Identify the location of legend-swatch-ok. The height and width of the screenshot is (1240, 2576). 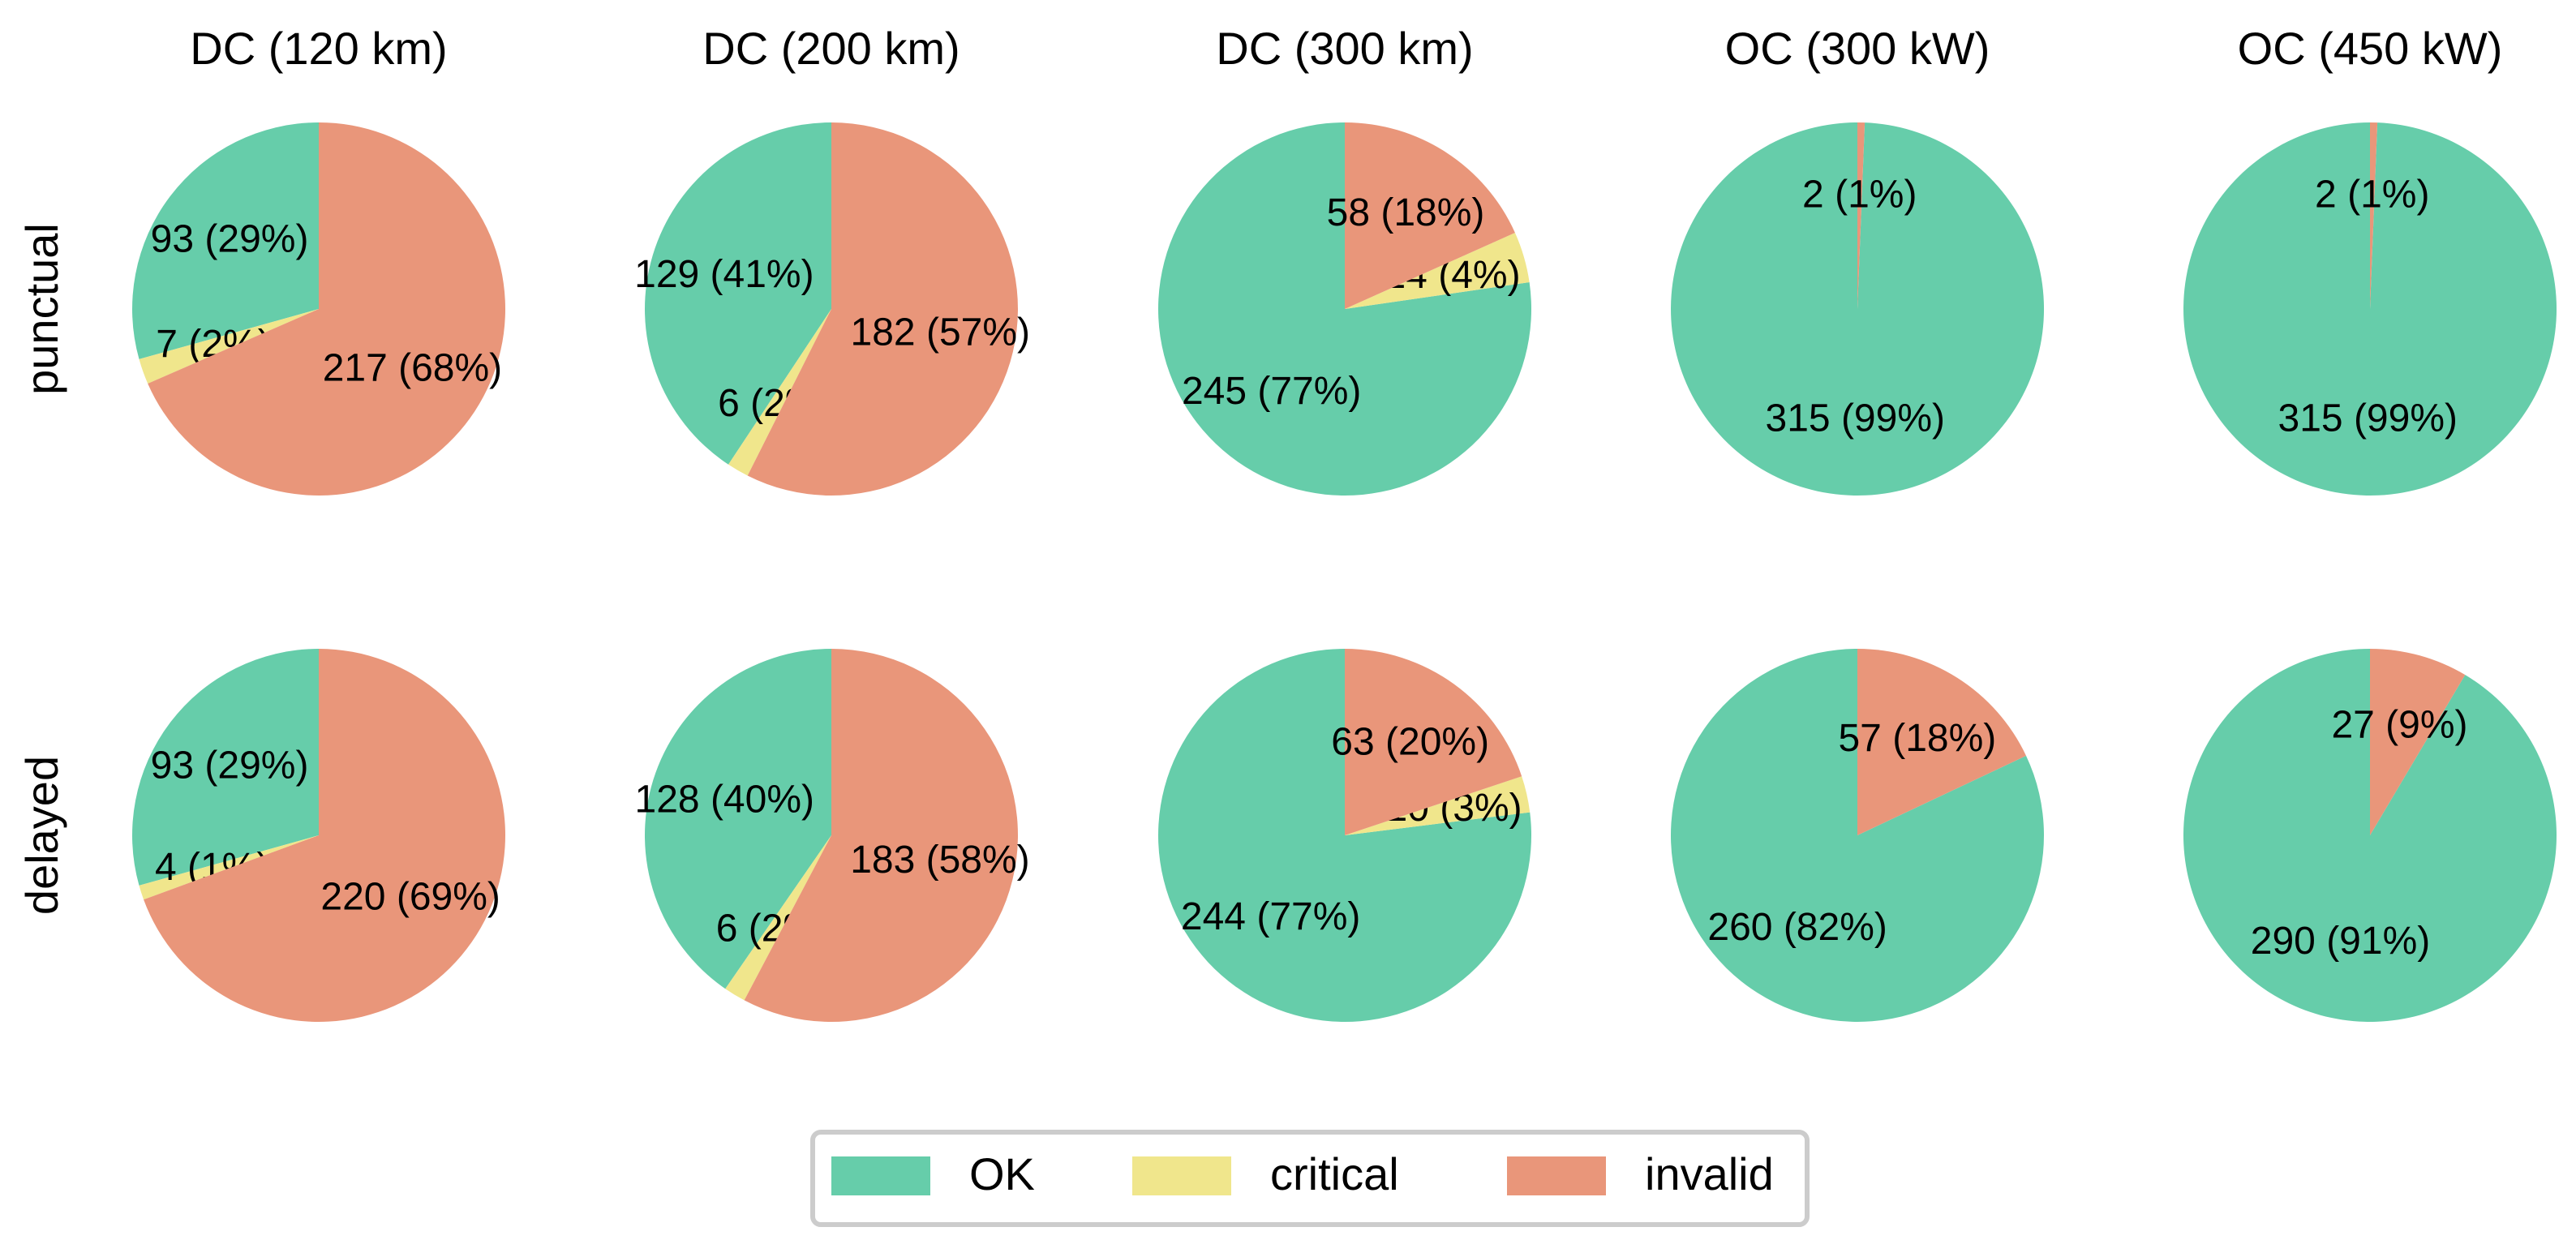
(880, 1175).